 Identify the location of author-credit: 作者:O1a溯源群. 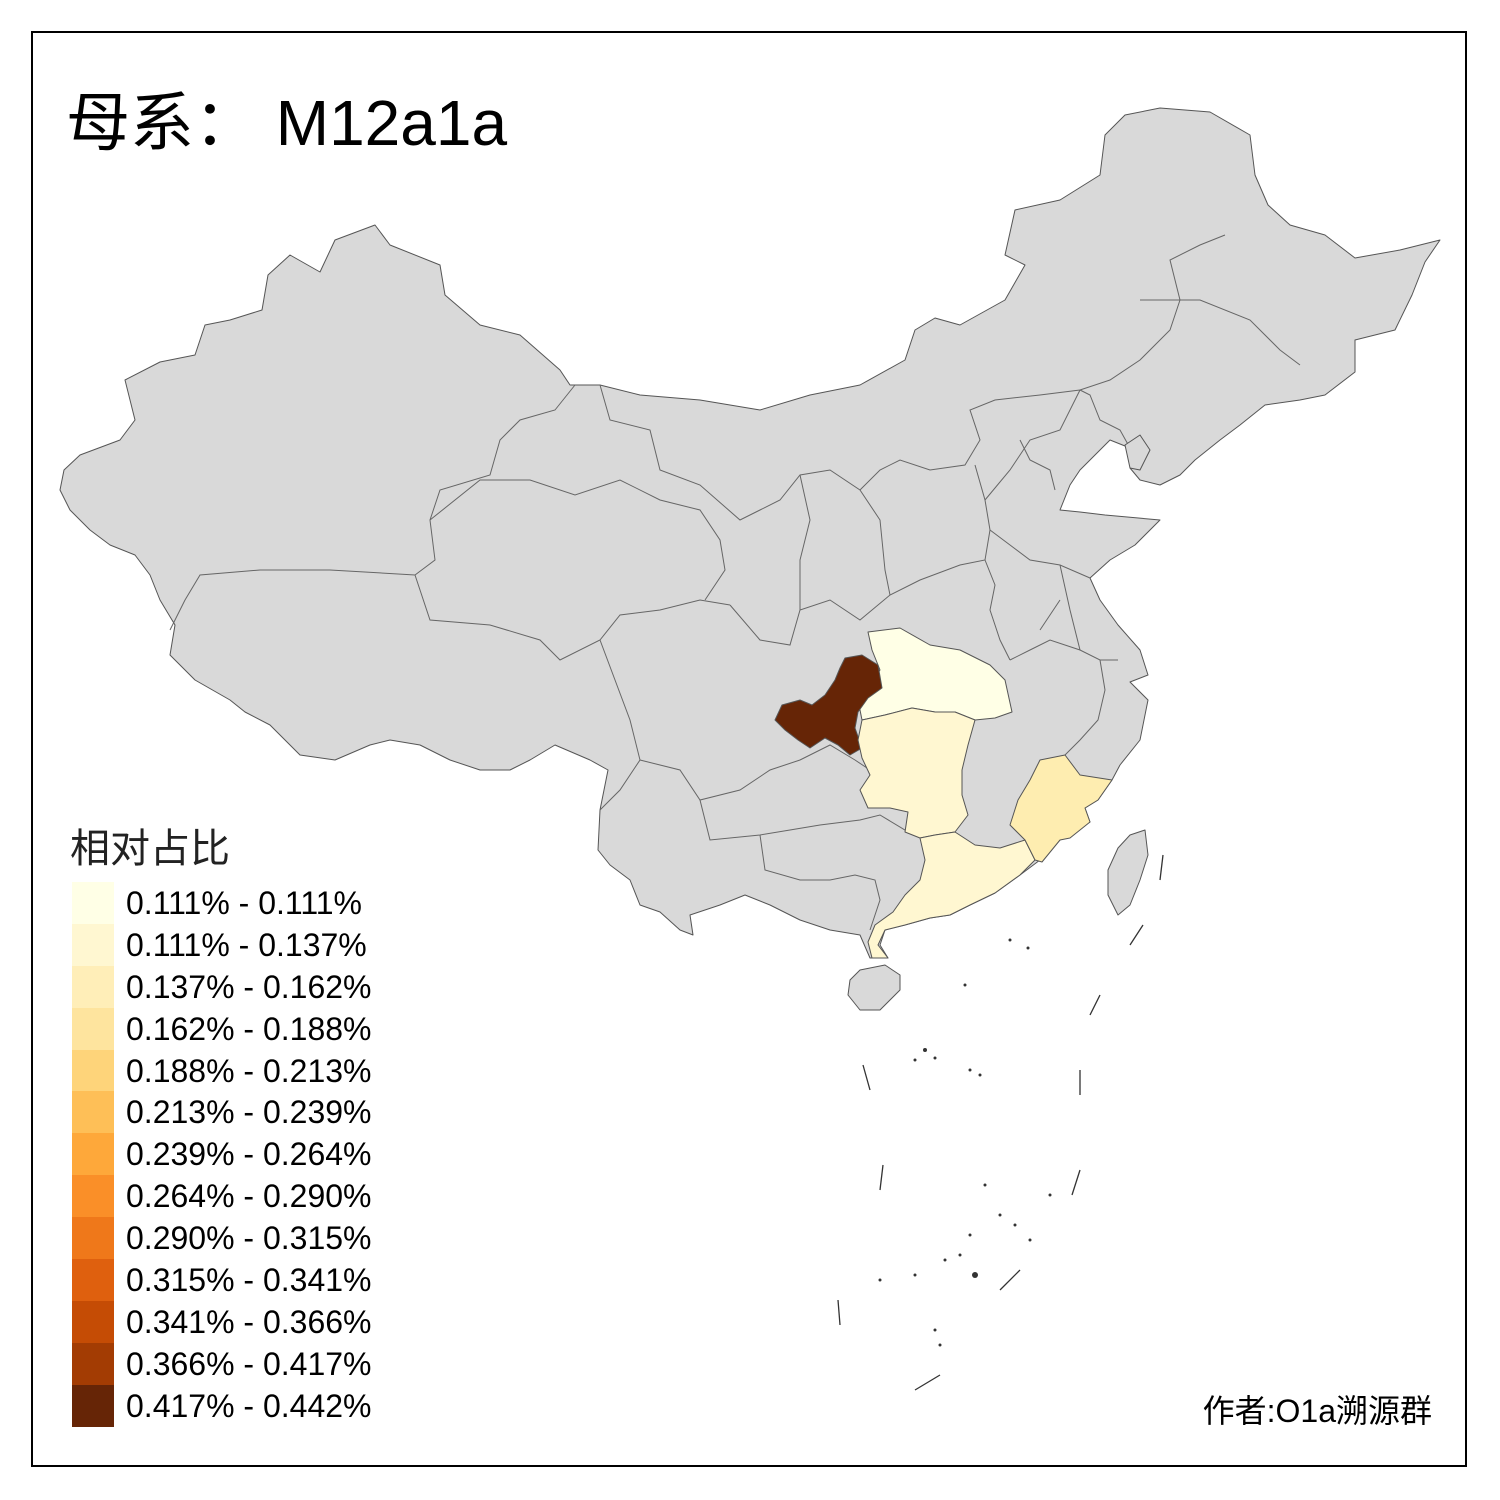
(1317, 1411).